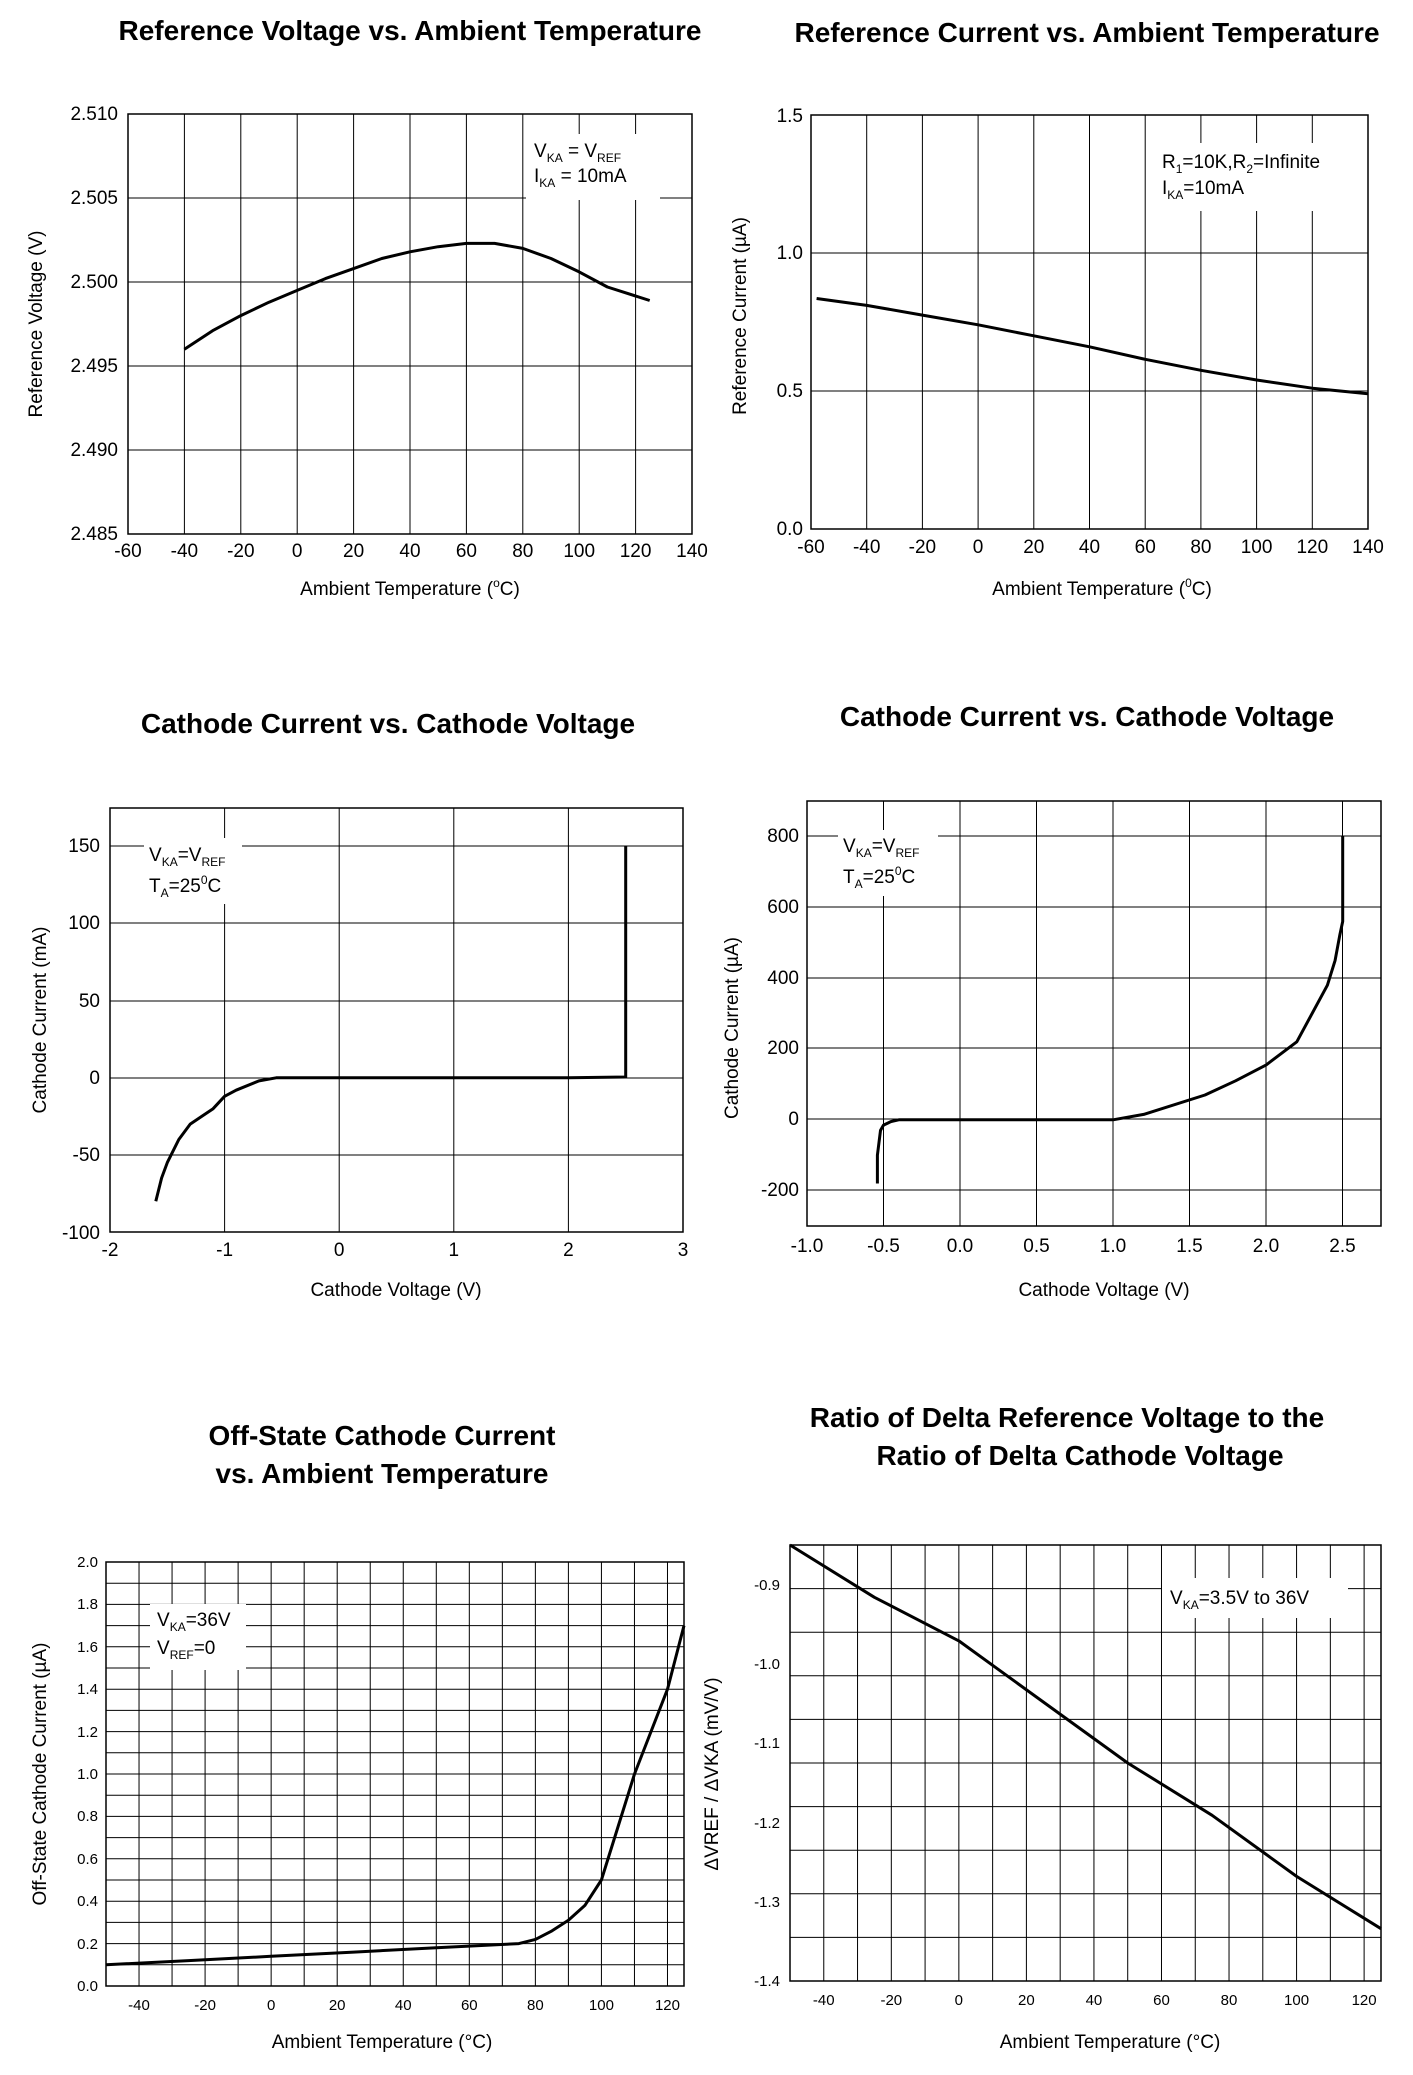  What do you see at coordinates (40, 1020) in the screenshot?
I see `chart3-y-axis-label: Cathode Current (mA)` at bounding box center [40, 1020].